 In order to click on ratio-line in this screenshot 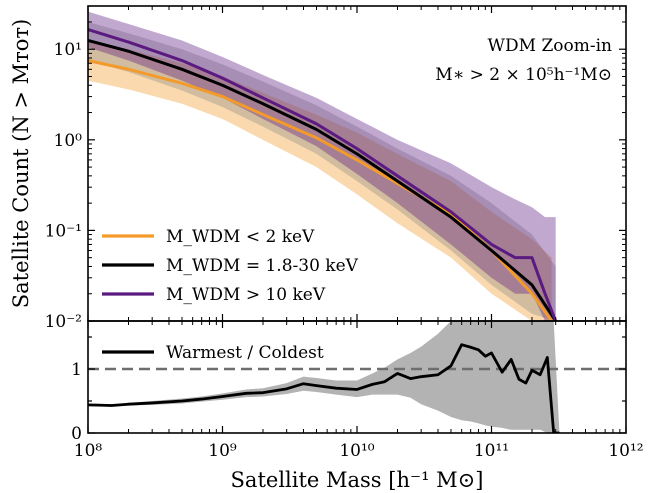, I will do `click(324, 388)`.